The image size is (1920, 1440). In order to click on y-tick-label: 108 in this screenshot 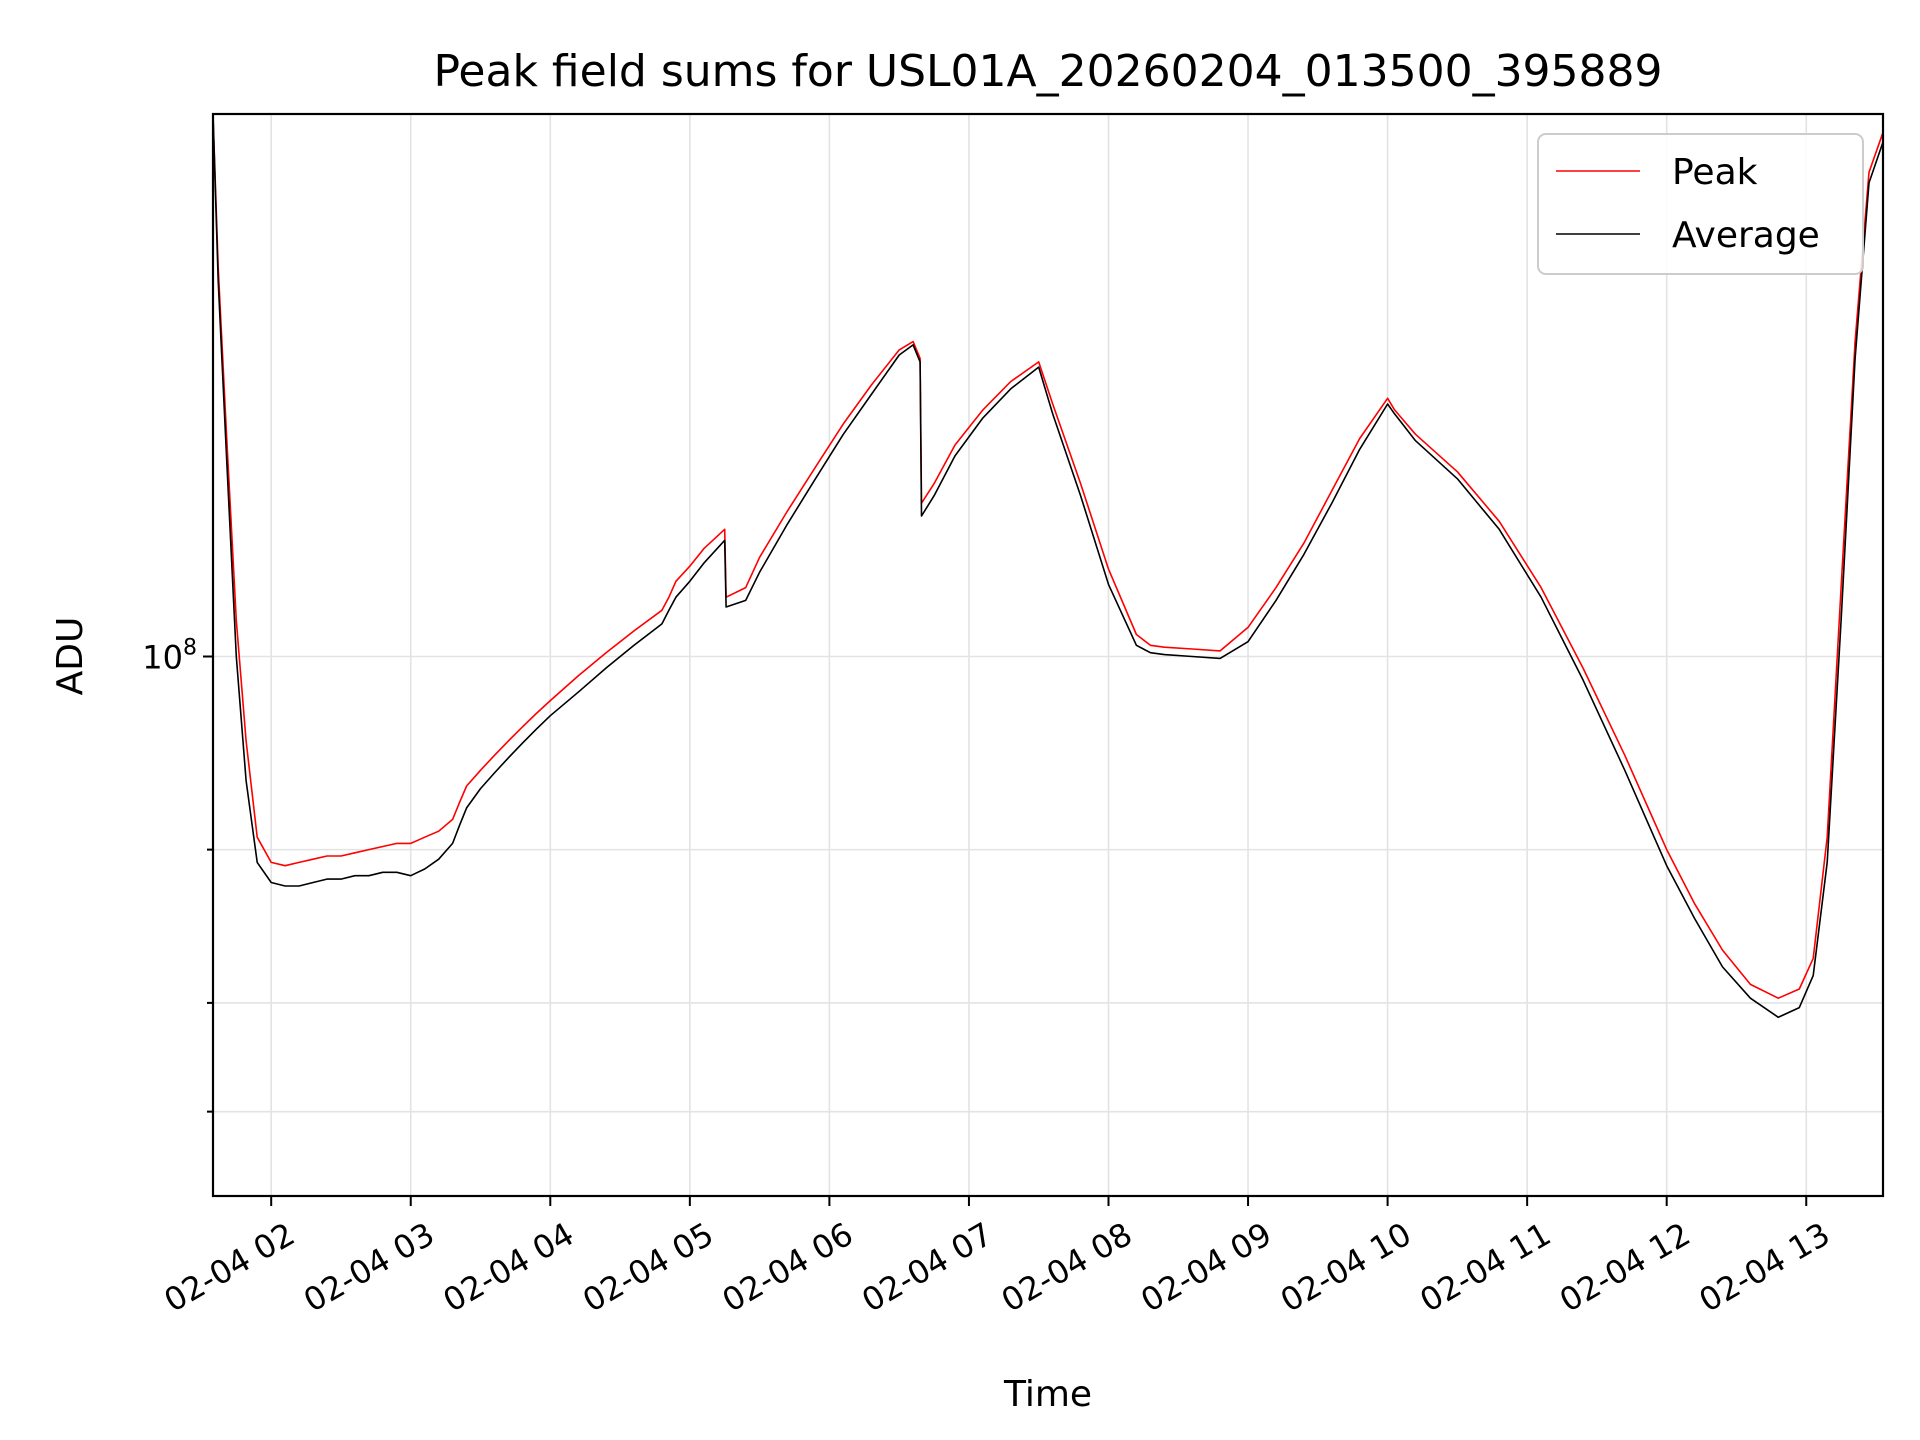, I will do `click(169, 656)`.